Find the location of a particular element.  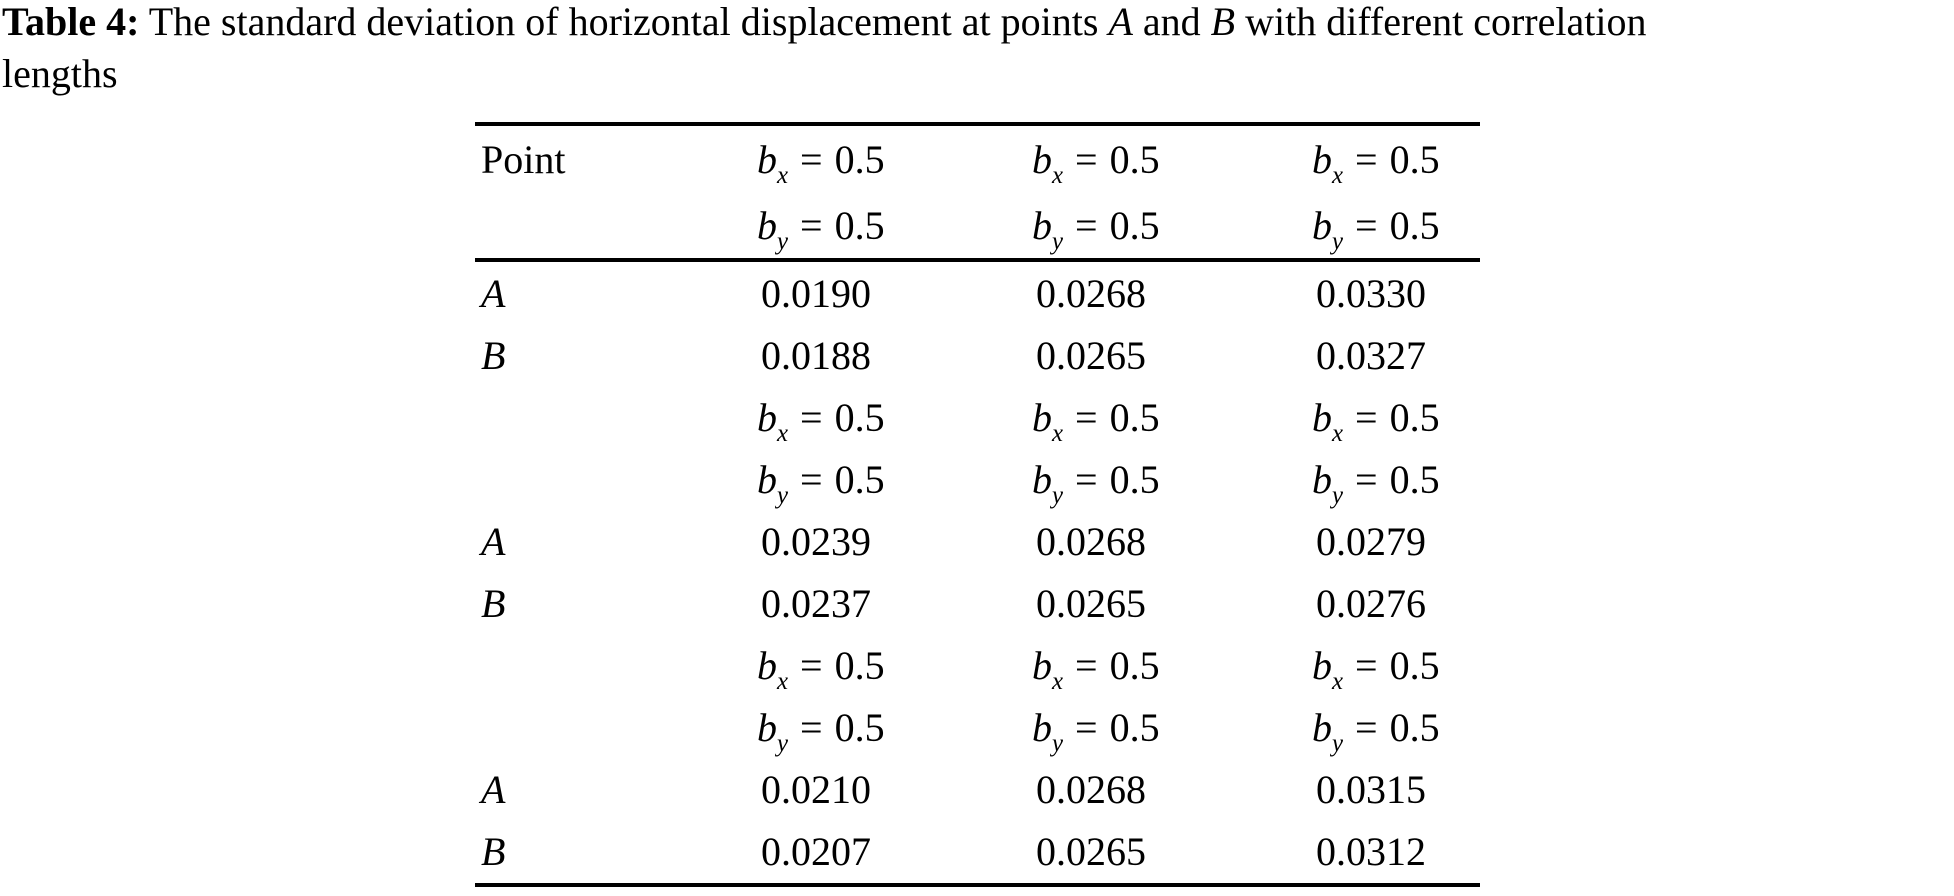

table-row: A 0.0239 0.0268 0.0279 is located at coordinates (977, 541).